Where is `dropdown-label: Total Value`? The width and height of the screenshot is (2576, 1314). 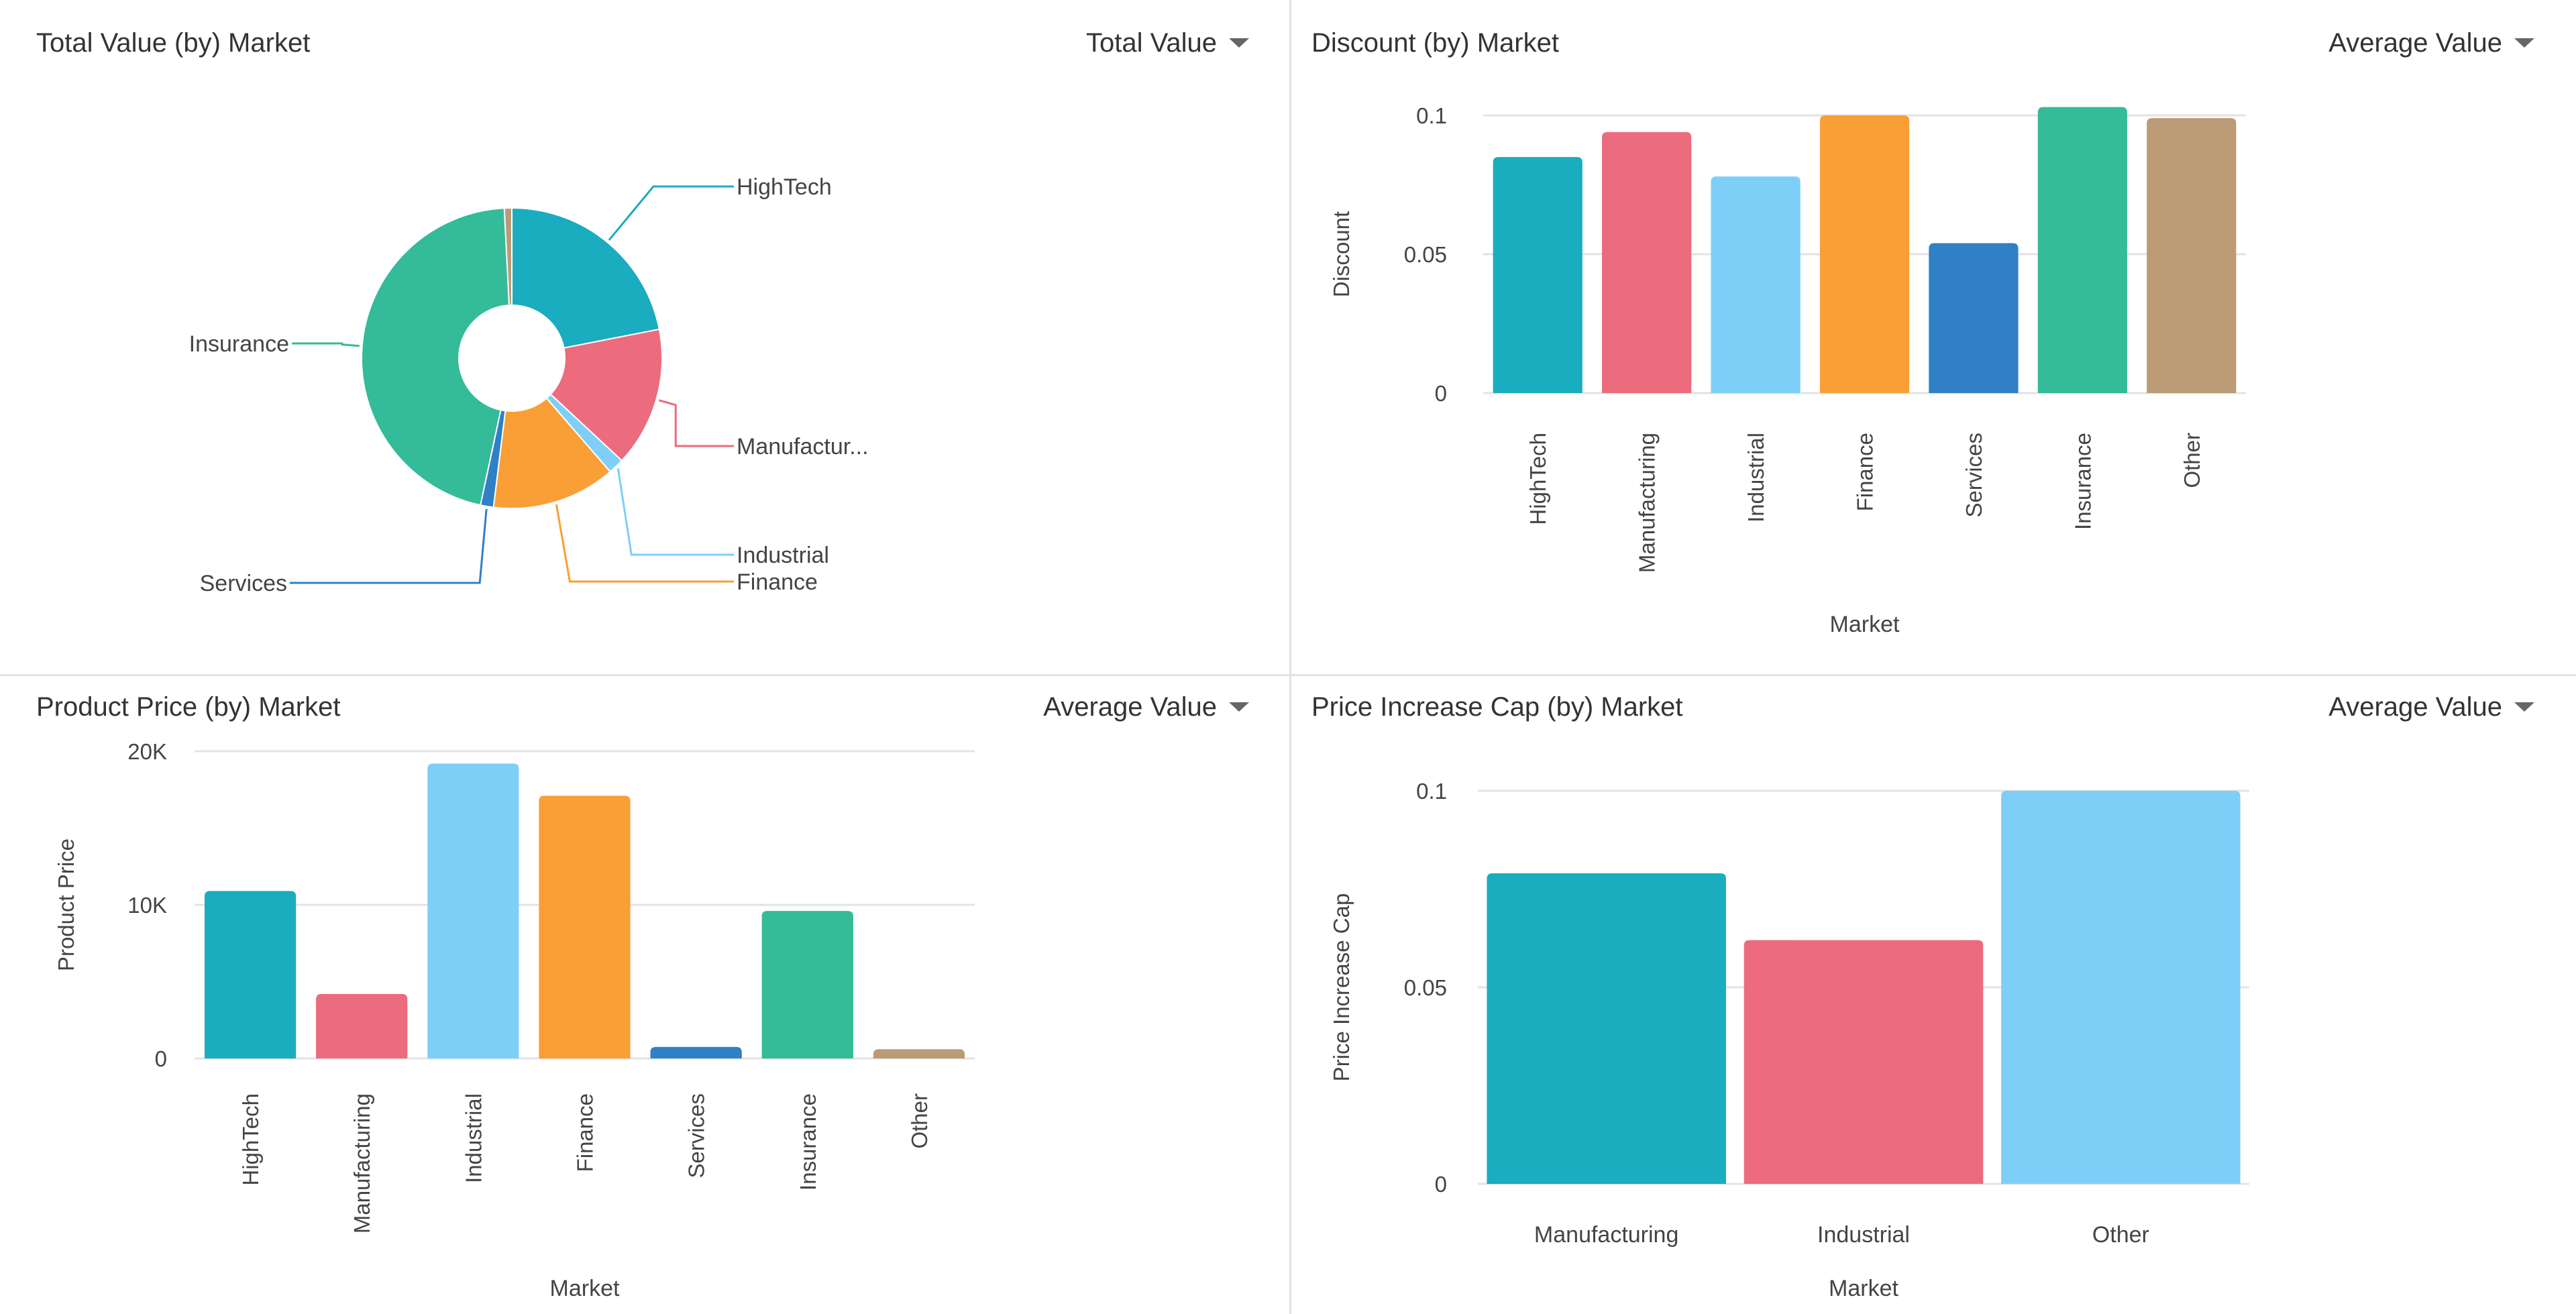 dropdown-label: Total Value is located at coordinates (1151, 43).